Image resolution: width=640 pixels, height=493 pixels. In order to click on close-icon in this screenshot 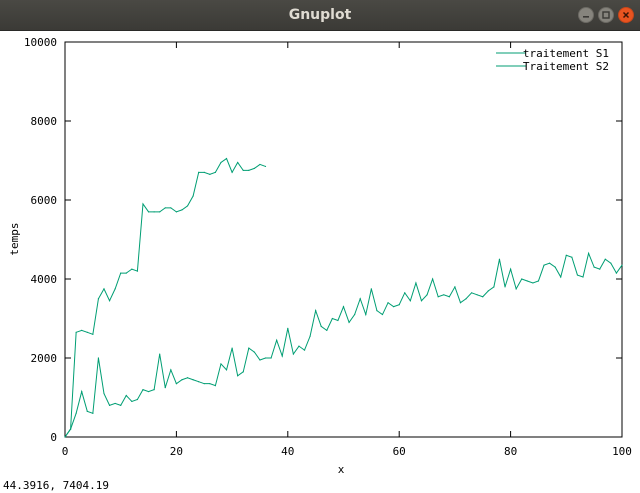, I will do `click(626, 15)`.